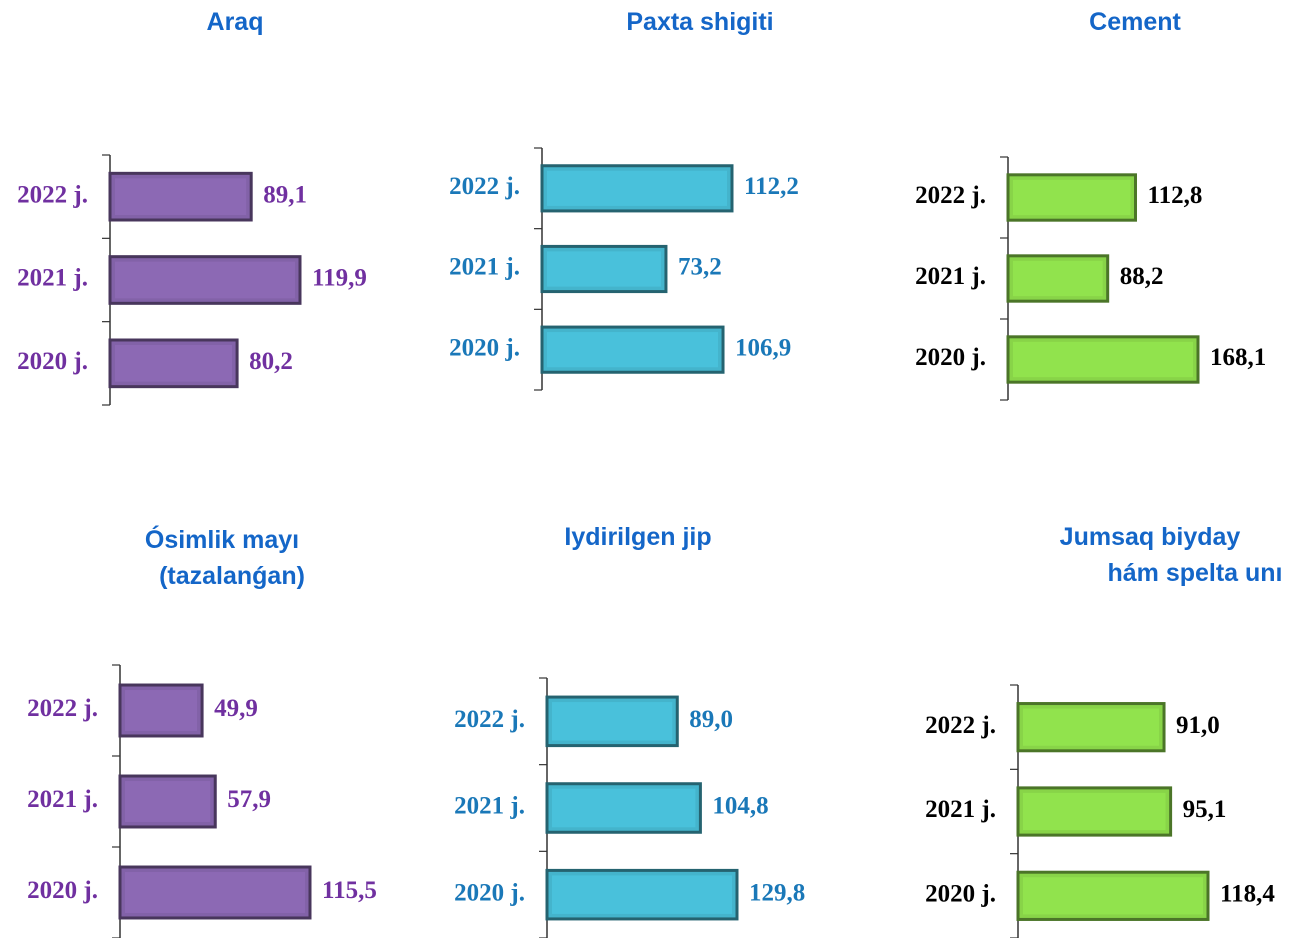  Describe the element at coordinates (700, 267) in the screenshot. I see `value-label: 73,2` at that location.